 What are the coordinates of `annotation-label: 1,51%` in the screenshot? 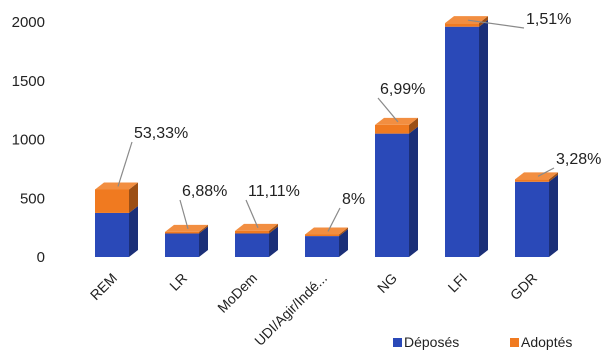 It's located at (548, 19).